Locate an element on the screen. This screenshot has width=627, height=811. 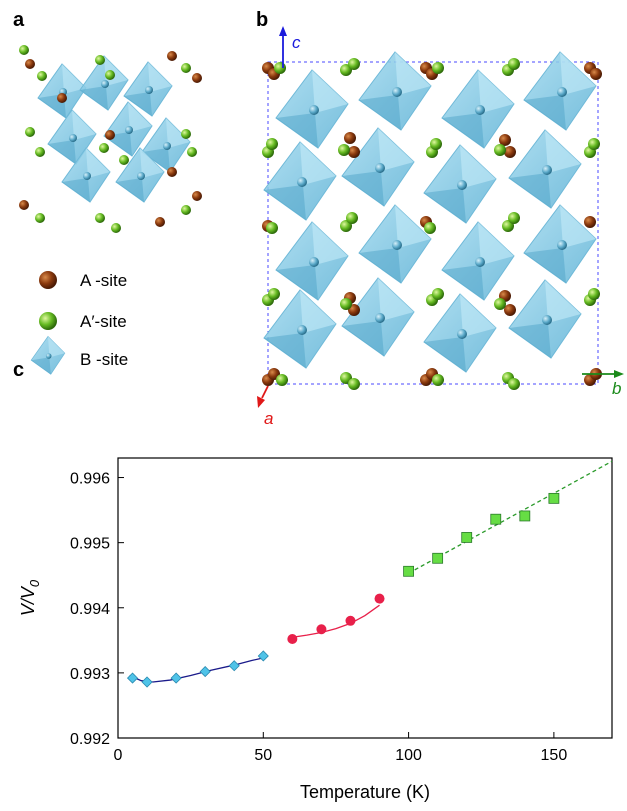
x-tick-label: 50 is located at coordinates (263, 755).